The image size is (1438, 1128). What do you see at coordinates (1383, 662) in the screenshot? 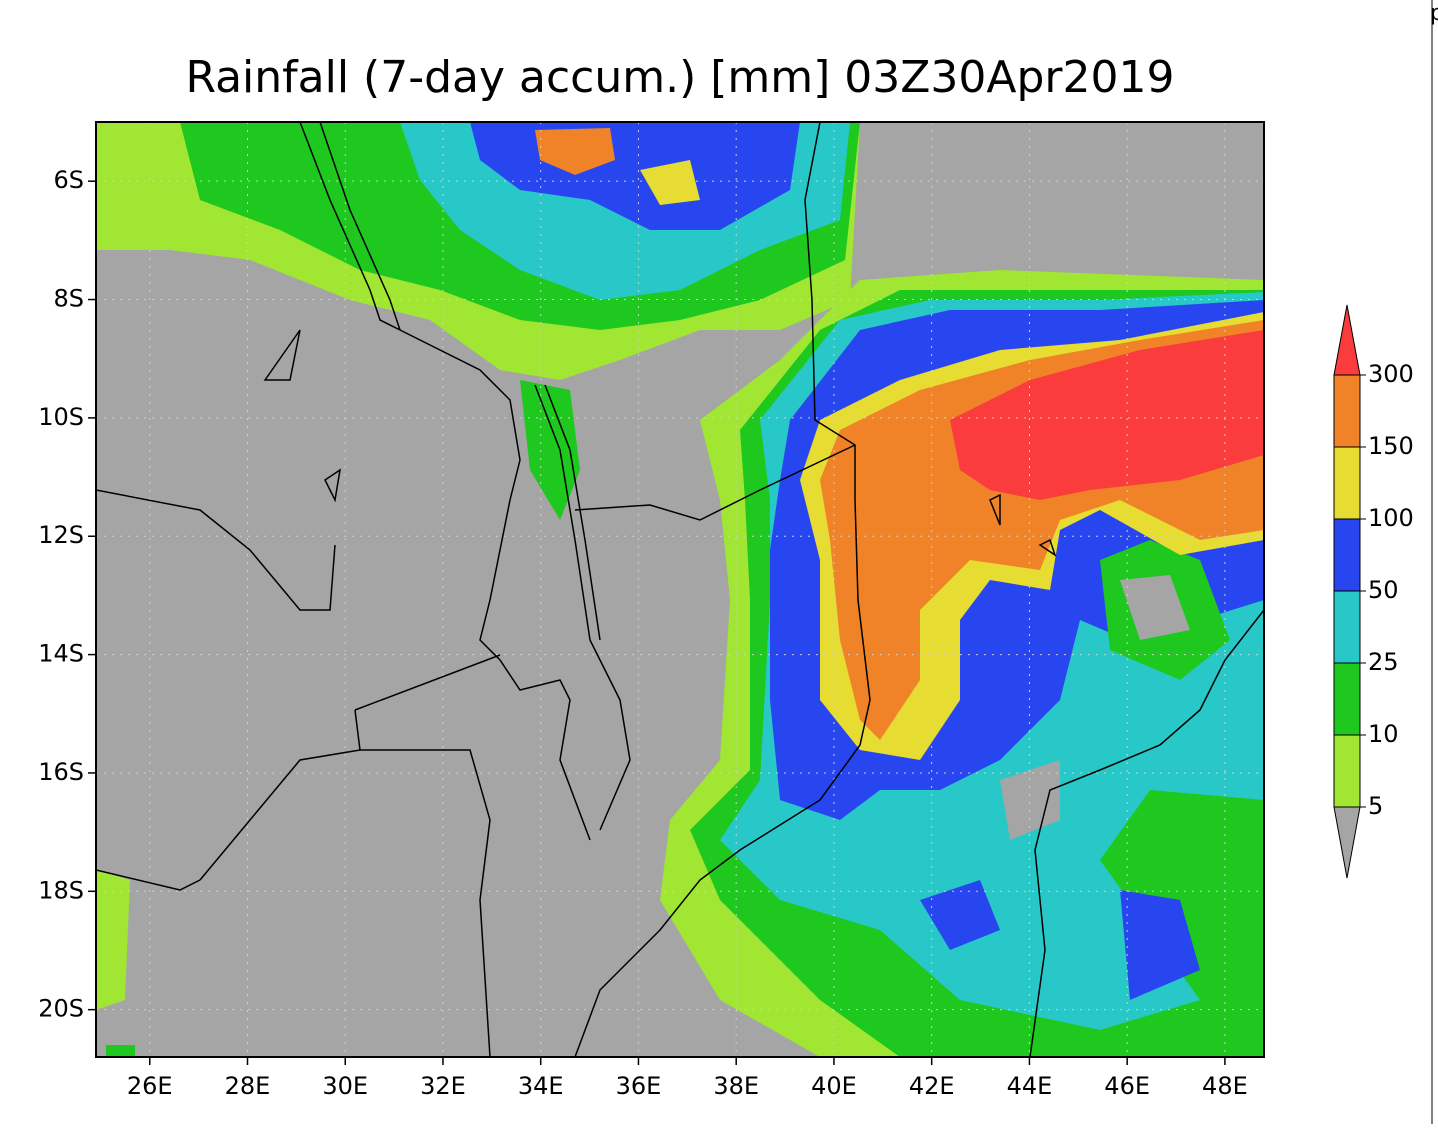
I see `colorbar-label: 25` at bounding box center [1383, 662].